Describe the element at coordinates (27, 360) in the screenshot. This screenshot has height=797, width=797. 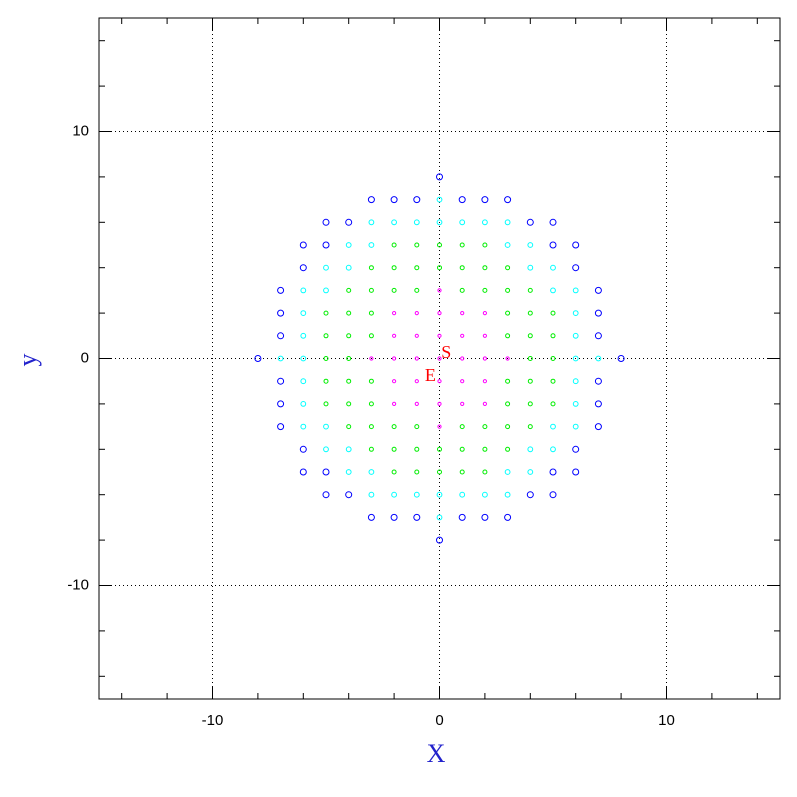
I see `y-axis-title: y` at that location.